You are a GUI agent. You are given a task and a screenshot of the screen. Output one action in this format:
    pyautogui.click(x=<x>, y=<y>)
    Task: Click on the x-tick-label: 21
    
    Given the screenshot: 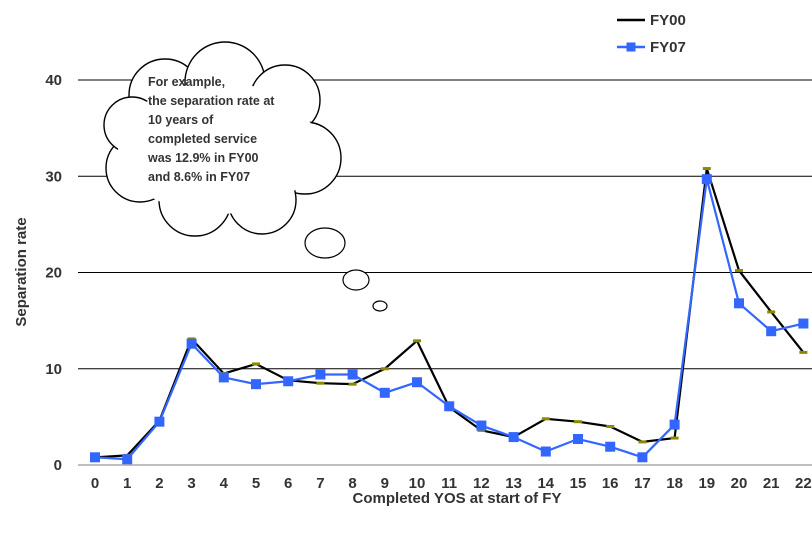 What is the action you would take?
    pyautogui.click(x=771, y=483)
    